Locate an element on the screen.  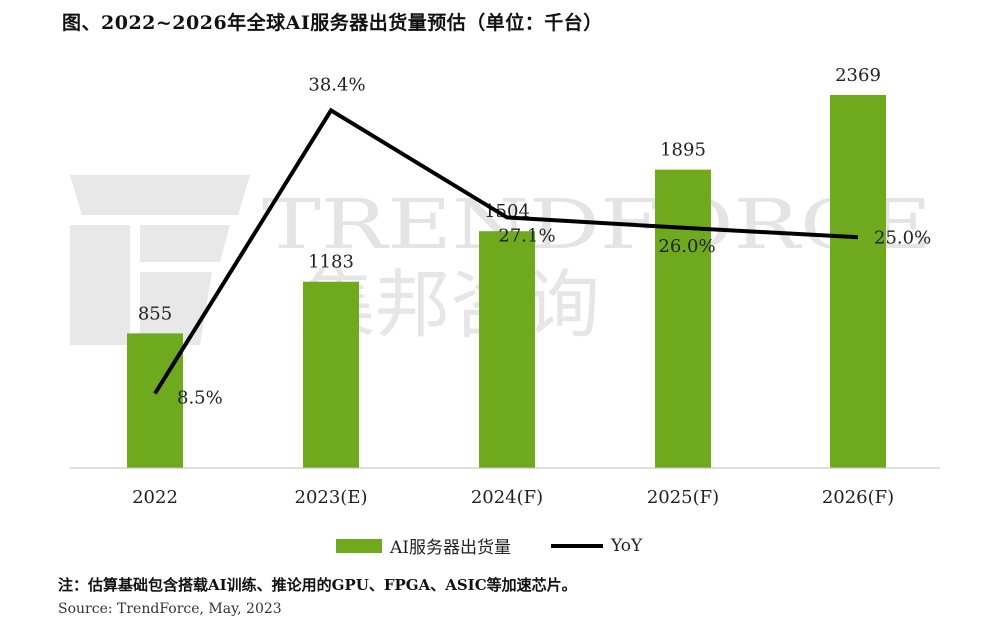
x-tick-label: 2023(E) is located at coordinates (331, 497).